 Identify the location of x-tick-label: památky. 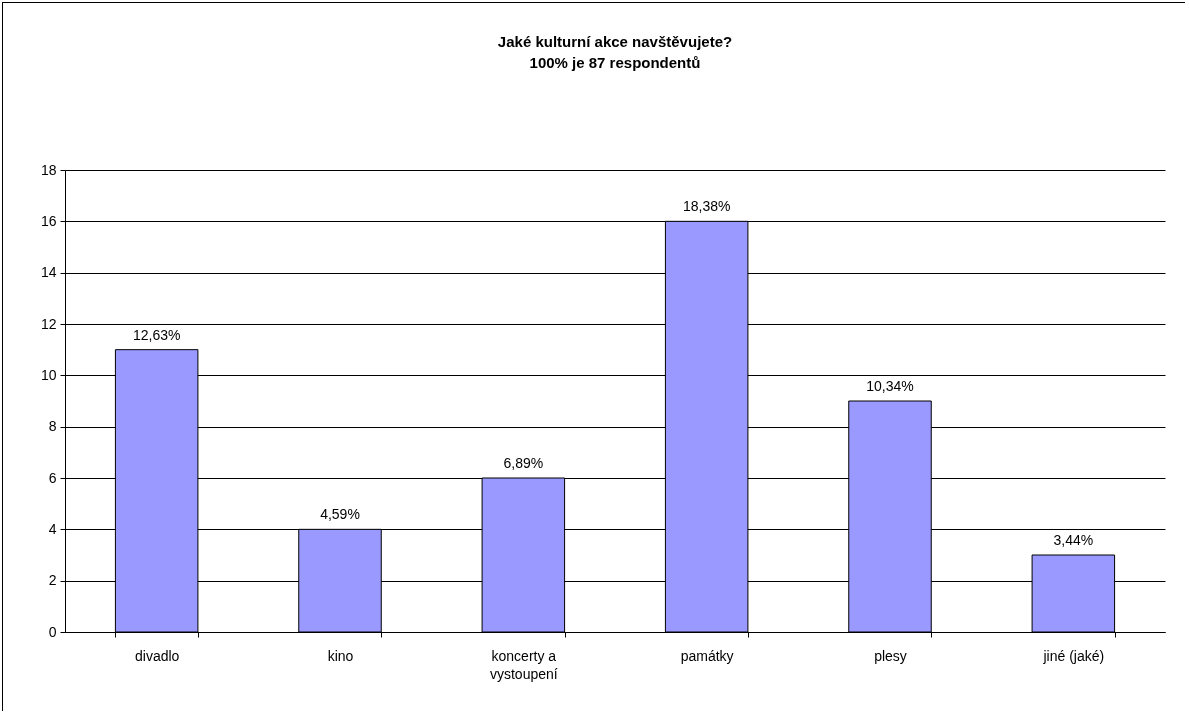
(707, 655).